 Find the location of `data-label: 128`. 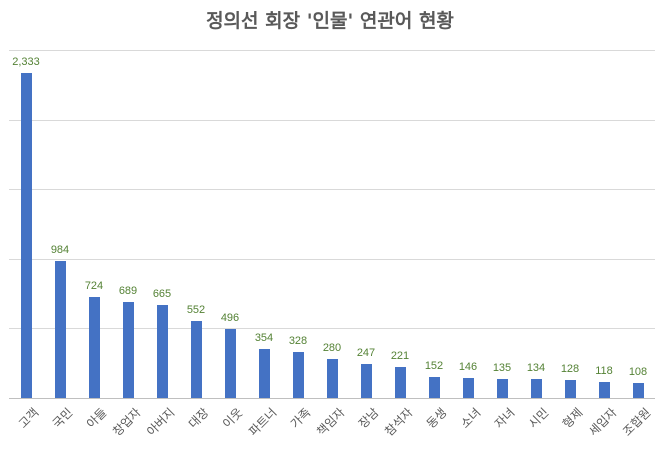

data-label: 128 is located at coordinates (570, 369).